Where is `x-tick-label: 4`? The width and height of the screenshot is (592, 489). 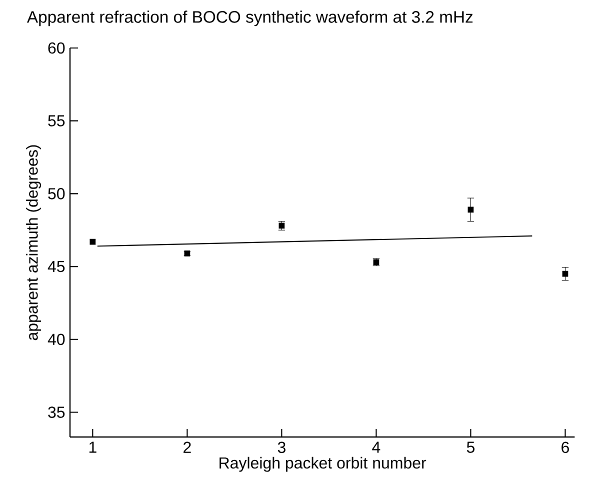 x-tick-label: 4 is located at coordinates (376, 447).